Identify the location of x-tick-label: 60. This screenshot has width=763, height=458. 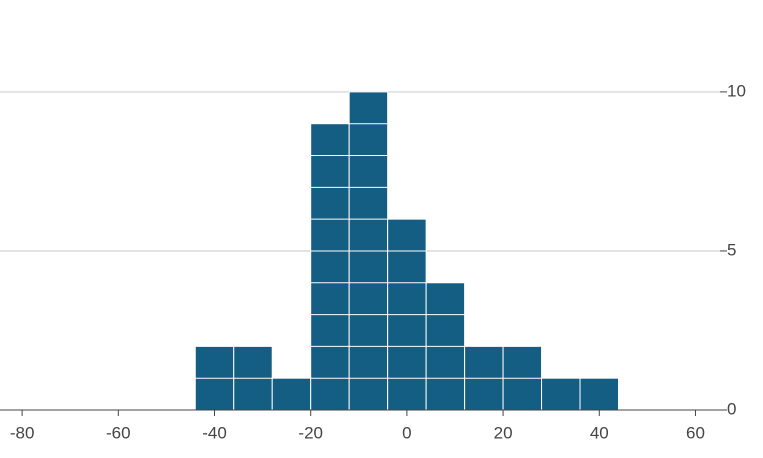
(695, 432).